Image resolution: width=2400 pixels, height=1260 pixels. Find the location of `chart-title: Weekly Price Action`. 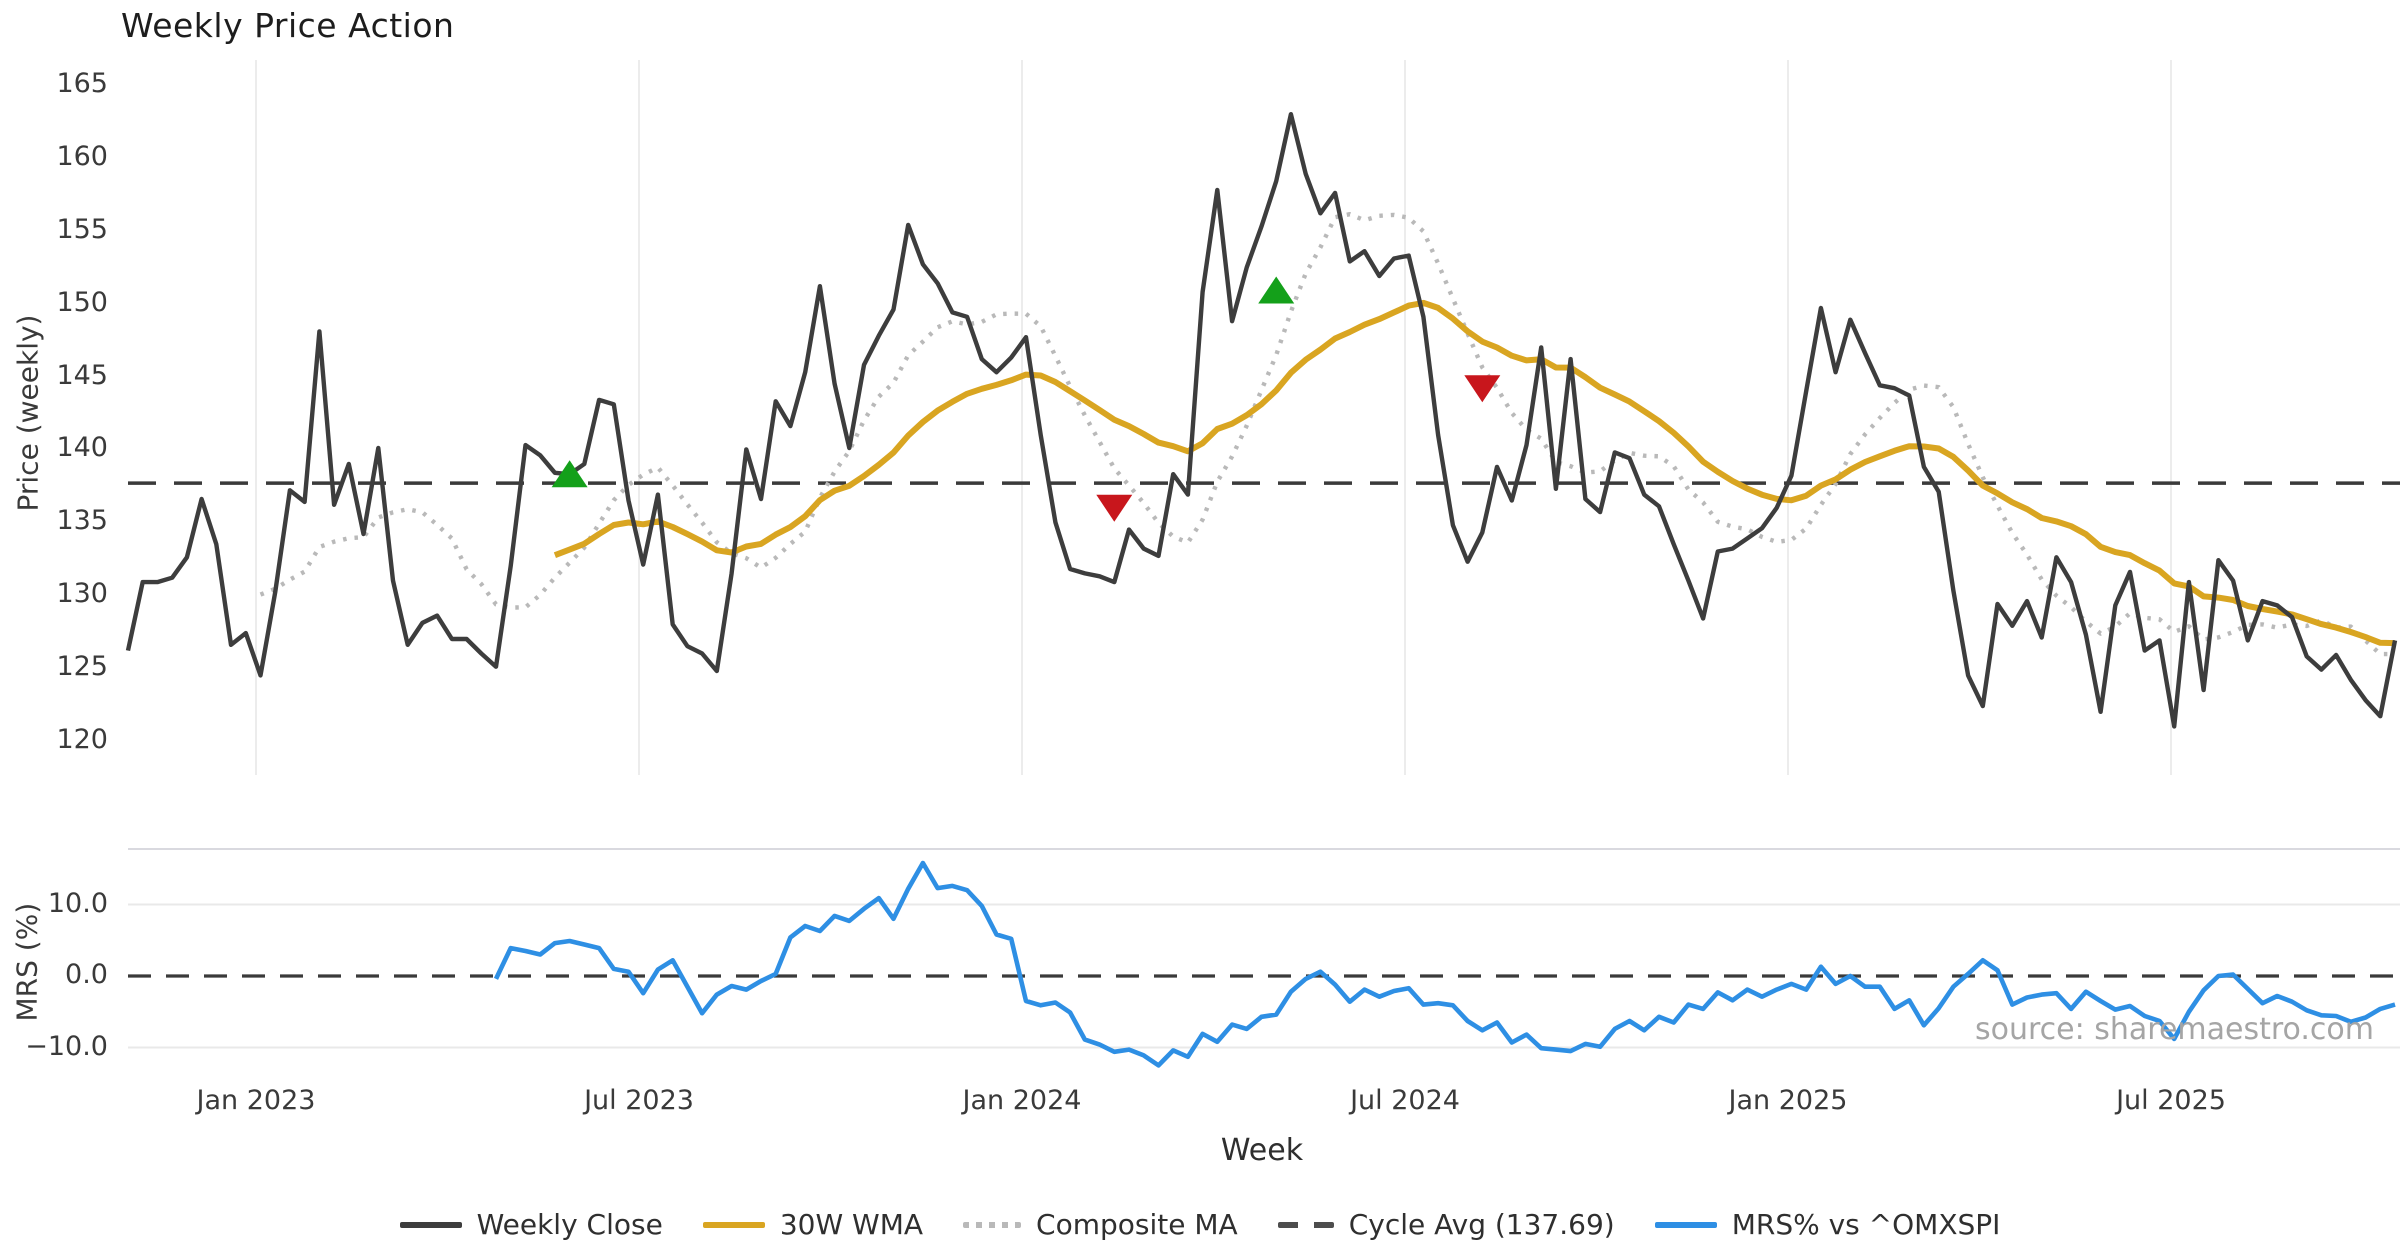

chart-title: Weekly Price Action is located at coordinates (288, 25).